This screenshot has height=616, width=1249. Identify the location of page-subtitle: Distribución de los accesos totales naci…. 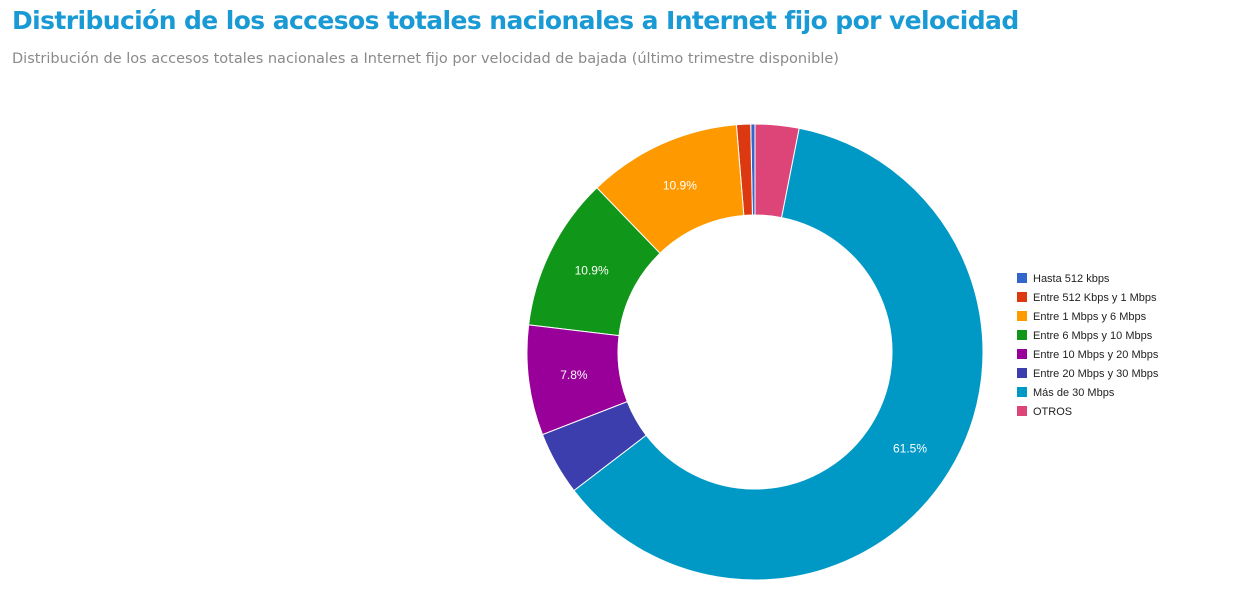
(425, 59).